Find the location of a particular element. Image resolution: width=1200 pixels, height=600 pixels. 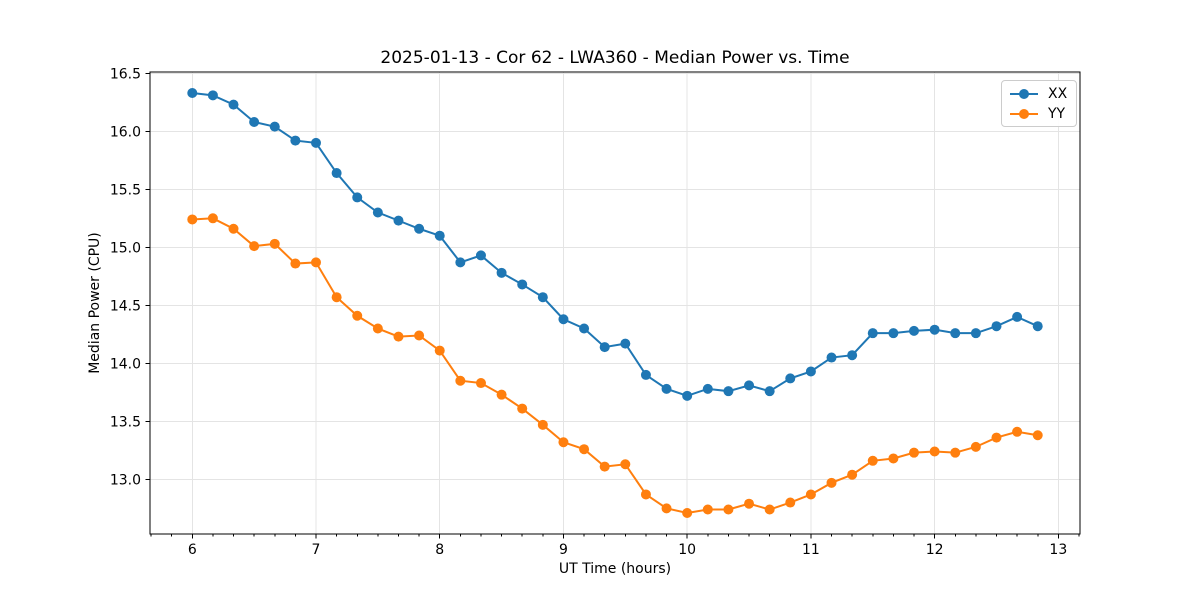

legend: XX YY is located at coordinates (1039, 103).